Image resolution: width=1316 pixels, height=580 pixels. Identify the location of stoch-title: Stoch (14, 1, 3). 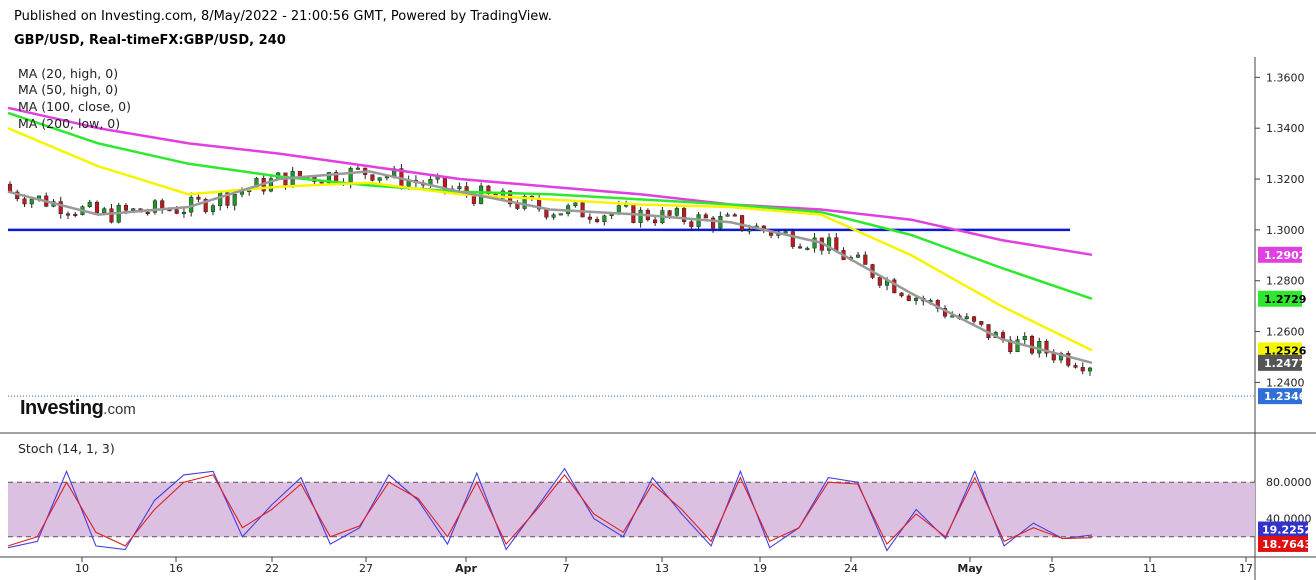
(66, 448).